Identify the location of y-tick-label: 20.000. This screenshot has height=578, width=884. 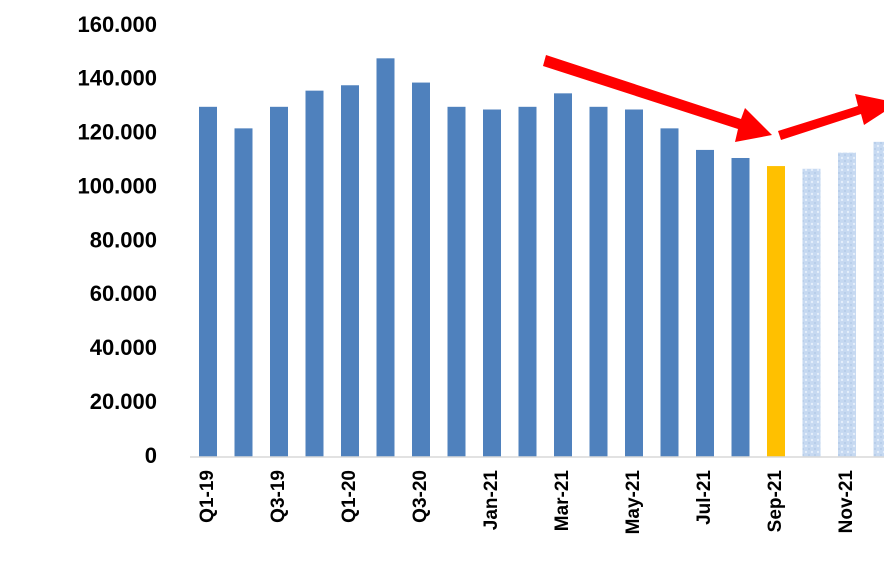
(123, 401).